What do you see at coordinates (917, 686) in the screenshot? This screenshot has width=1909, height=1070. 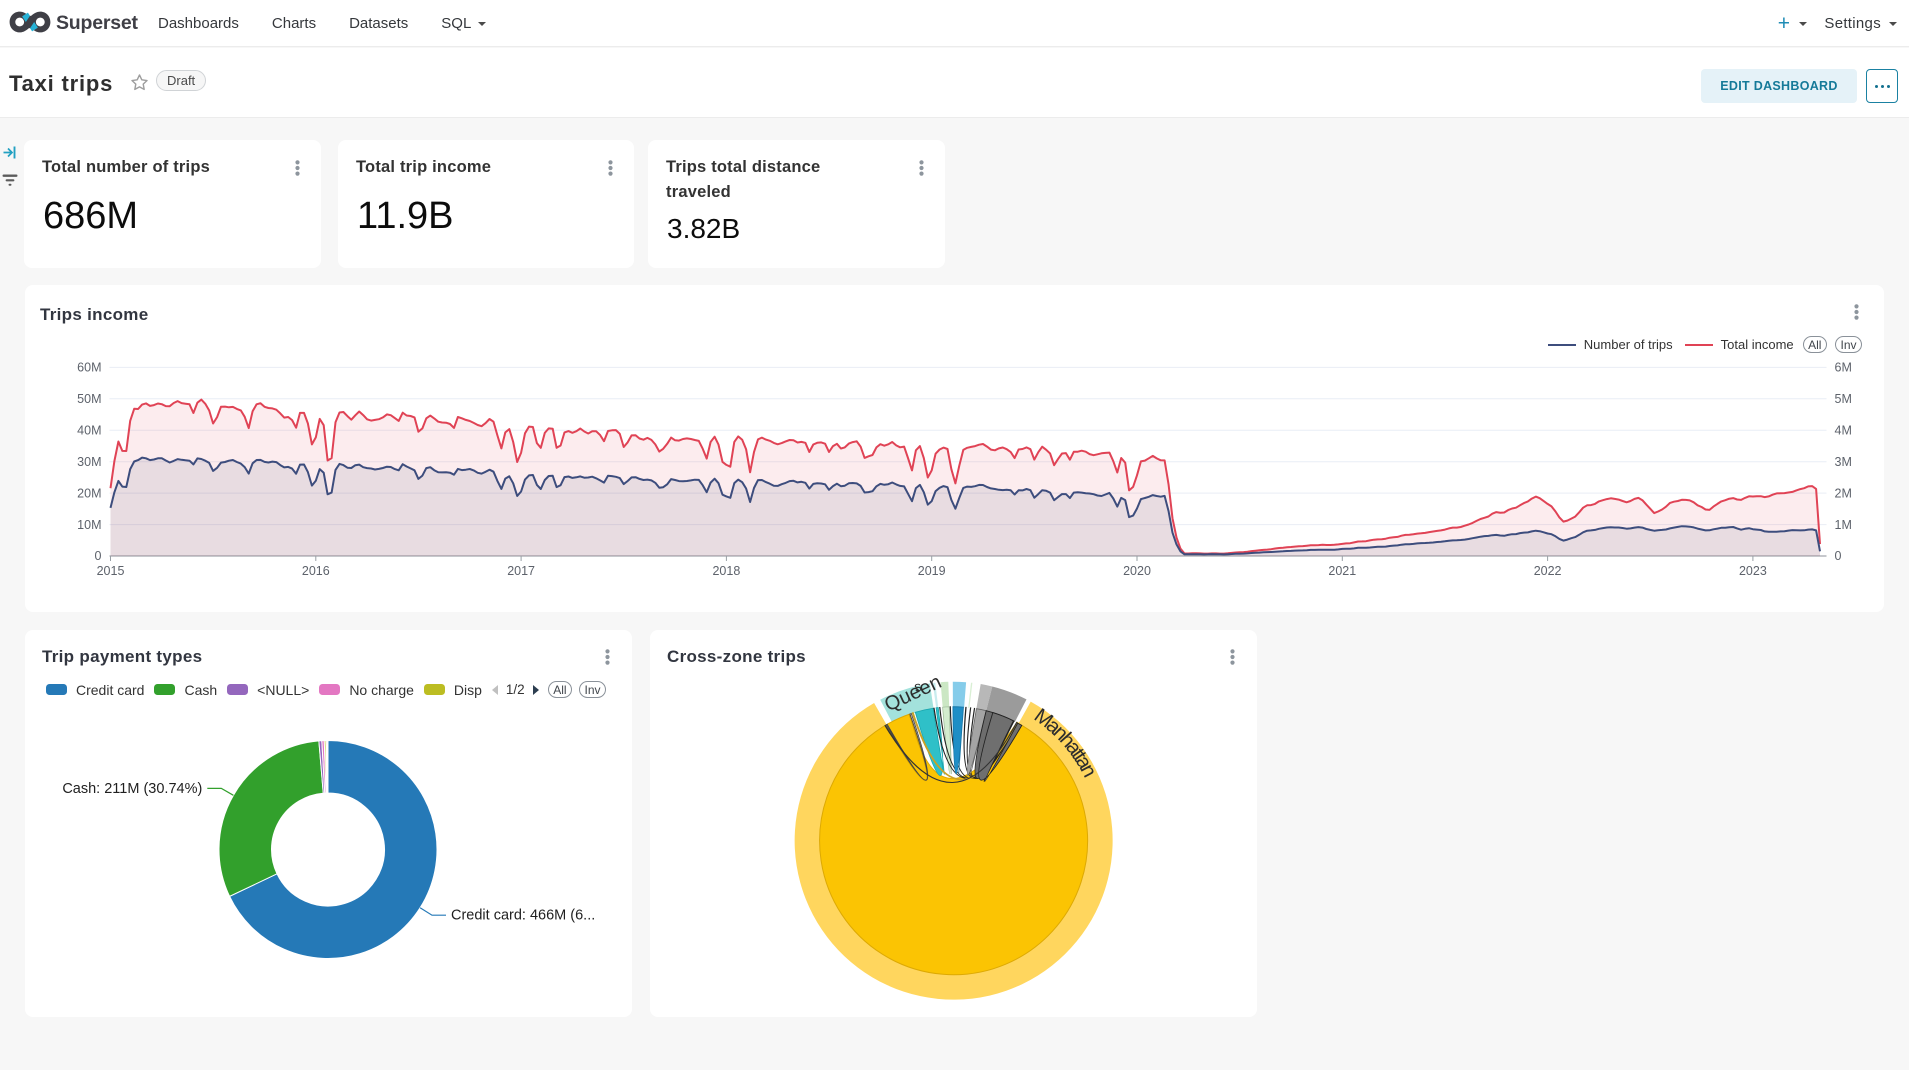 I see `svg-text: s` at bounding box center [917, 686].